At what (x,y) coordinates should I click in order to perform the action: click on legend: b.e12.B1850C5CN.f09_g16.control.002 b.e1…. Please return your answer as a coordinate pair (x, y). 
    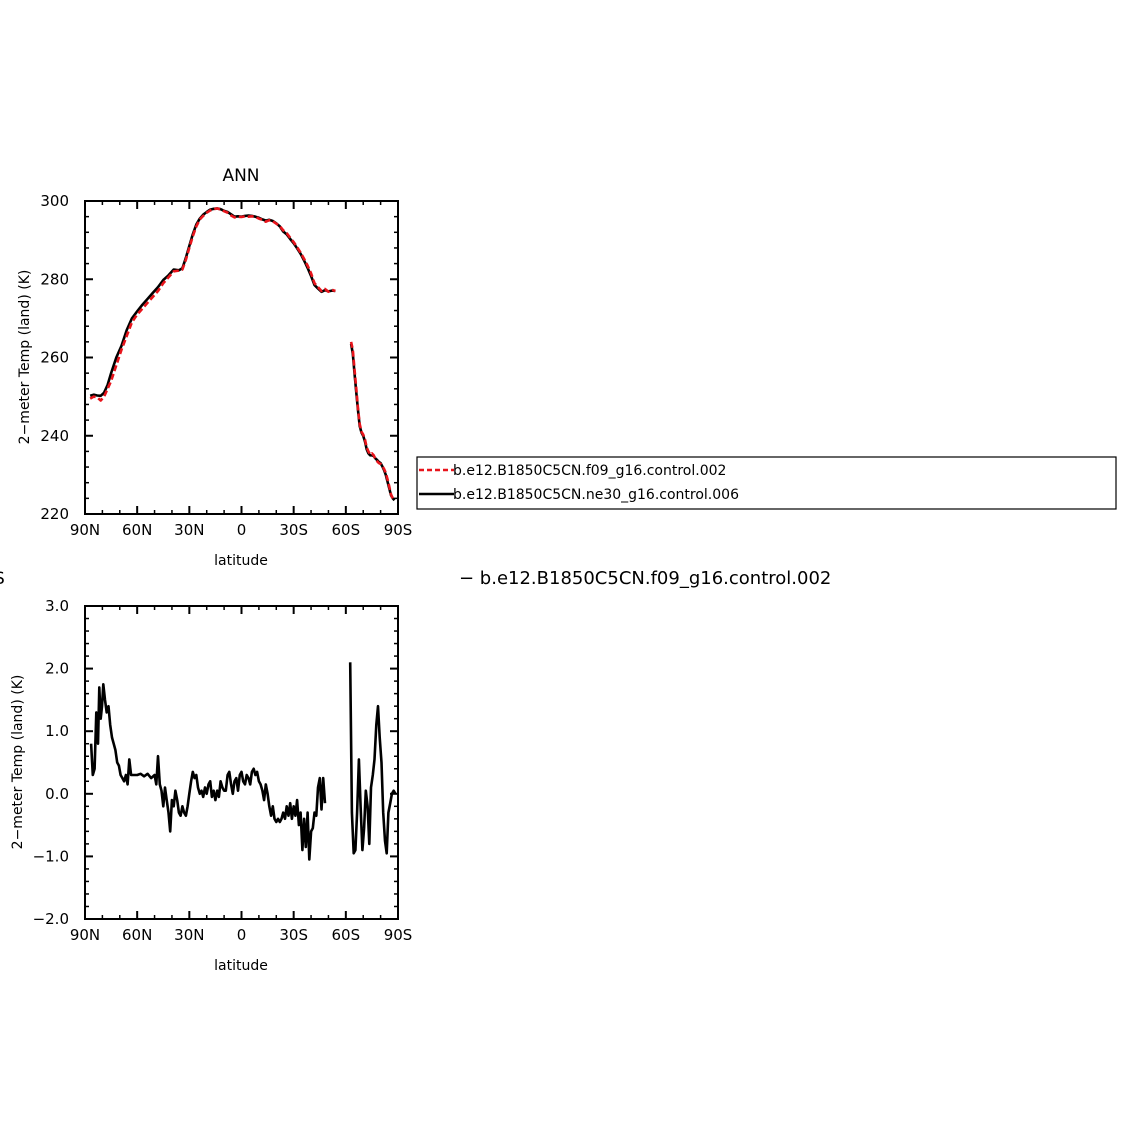
    Looking at the image, I should click on (766, 483).